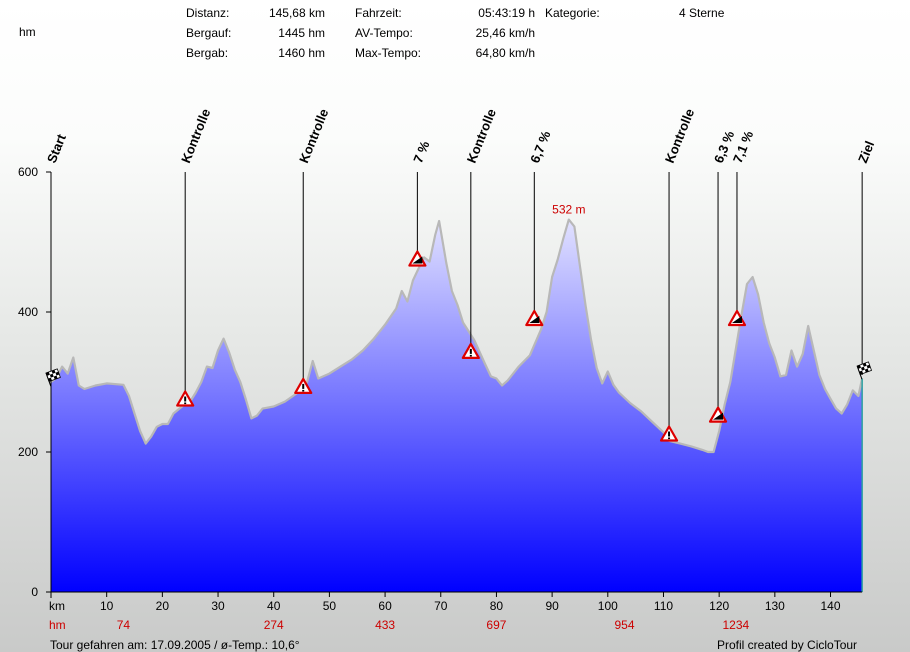  I want to click on x-tick-label: 110, so click(663, 606).